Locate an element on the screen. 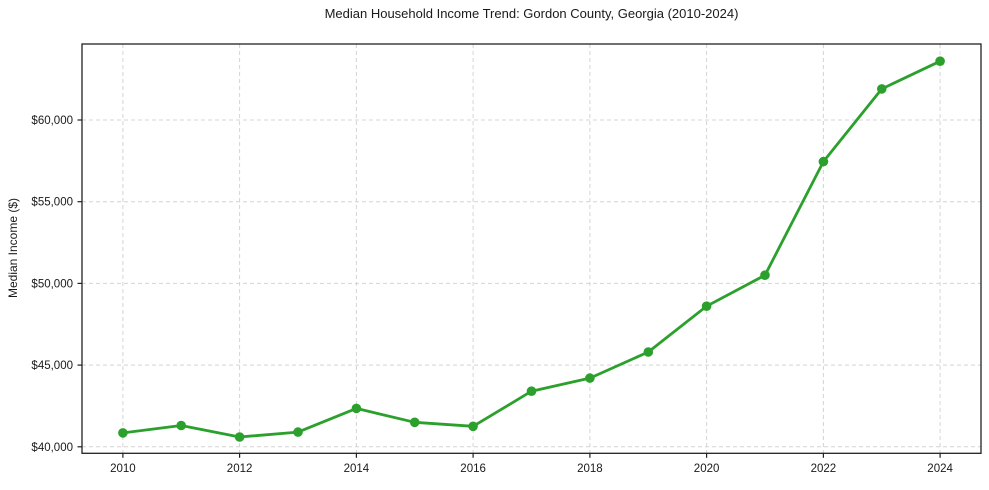 Image resolution: width=989 pixels, height=490 pixels. y-tick-label: $60,000 is located at coordinates (52, 121).